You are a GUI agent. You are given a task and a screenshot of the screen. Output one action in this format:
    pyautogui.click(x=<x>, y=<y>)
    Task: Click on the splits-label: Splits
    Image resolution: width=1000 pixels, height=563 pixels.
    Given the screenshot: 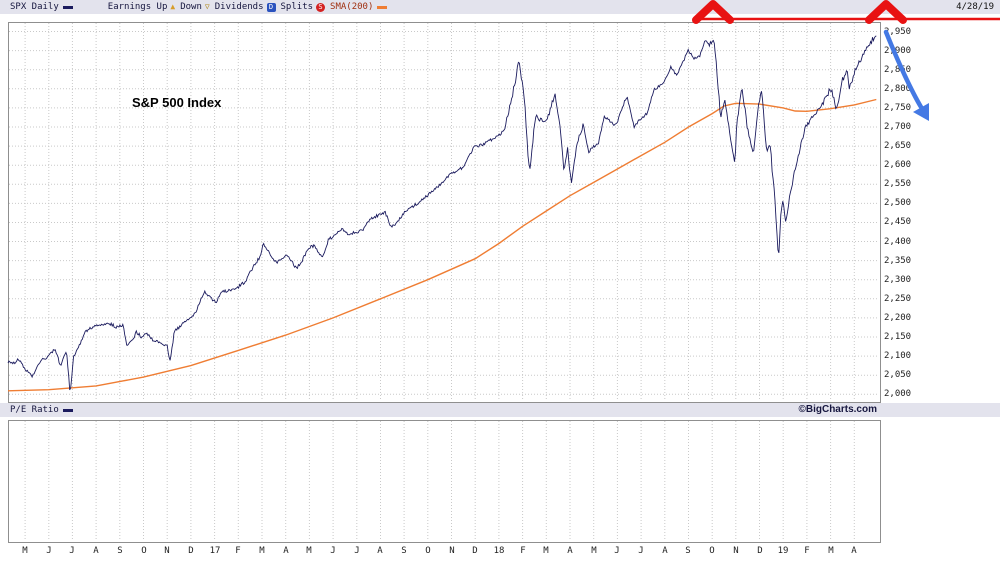 What is the action you would take?
    pyautogui.click(x=297, y=7)
    